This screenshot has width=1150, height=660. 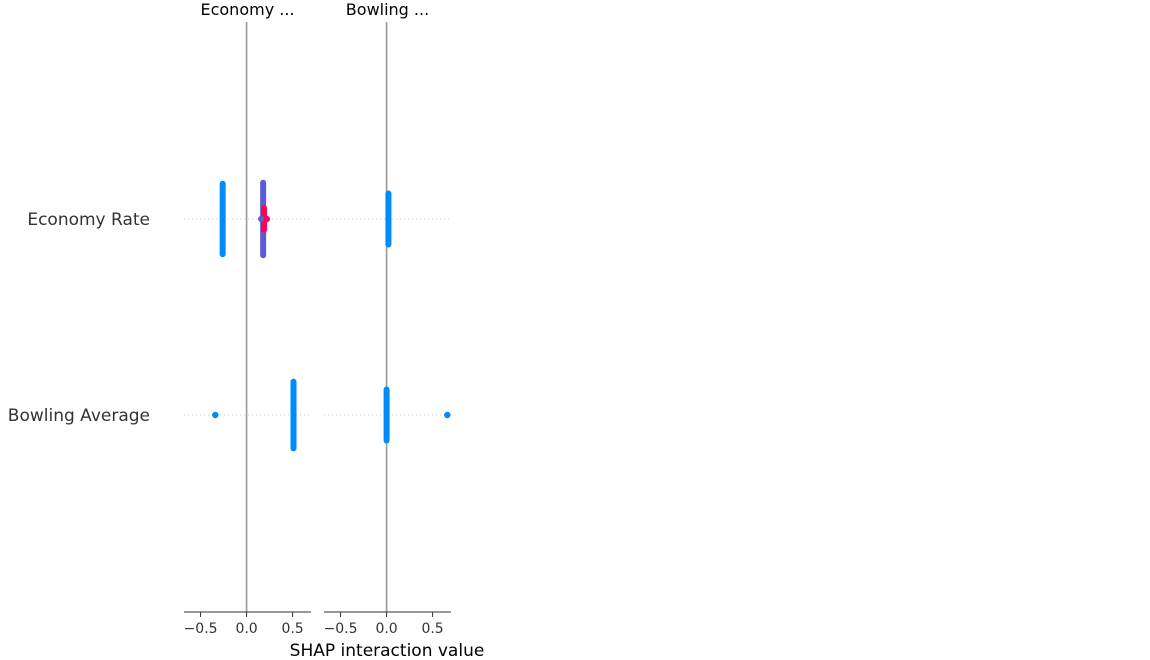 What do you see at coordinates (201, 629) in the screenshot?
I see `x-tick-label-0-0: −0.5` at bounding box center [201, 629].